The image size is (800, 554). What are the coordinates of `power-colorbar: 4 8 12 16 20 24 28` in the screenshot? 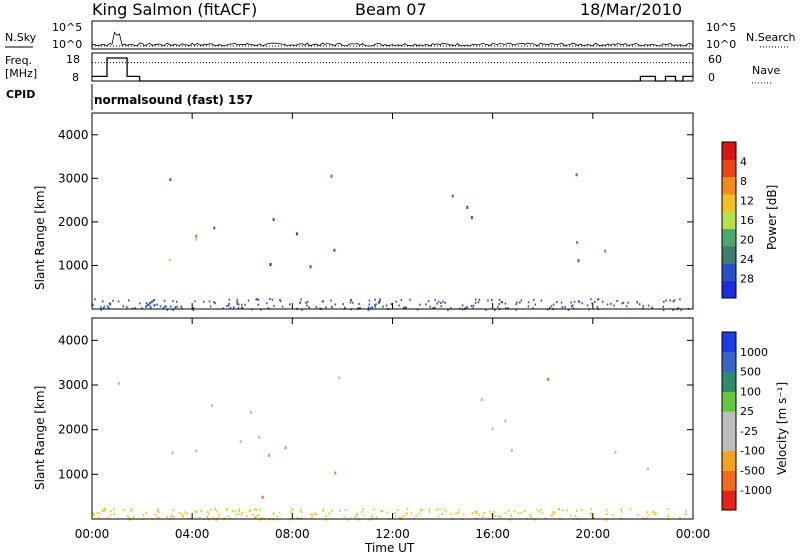 It's located at (737, 220).